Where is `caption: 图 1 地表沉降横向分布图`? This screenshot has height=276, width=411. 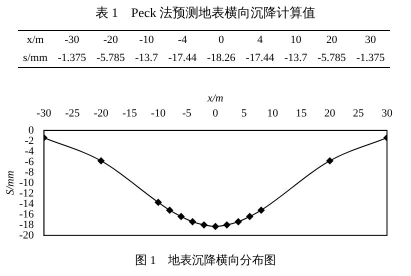
caption: 图 1 地表沉降横向分布图 is located at coordinates (205, 260).